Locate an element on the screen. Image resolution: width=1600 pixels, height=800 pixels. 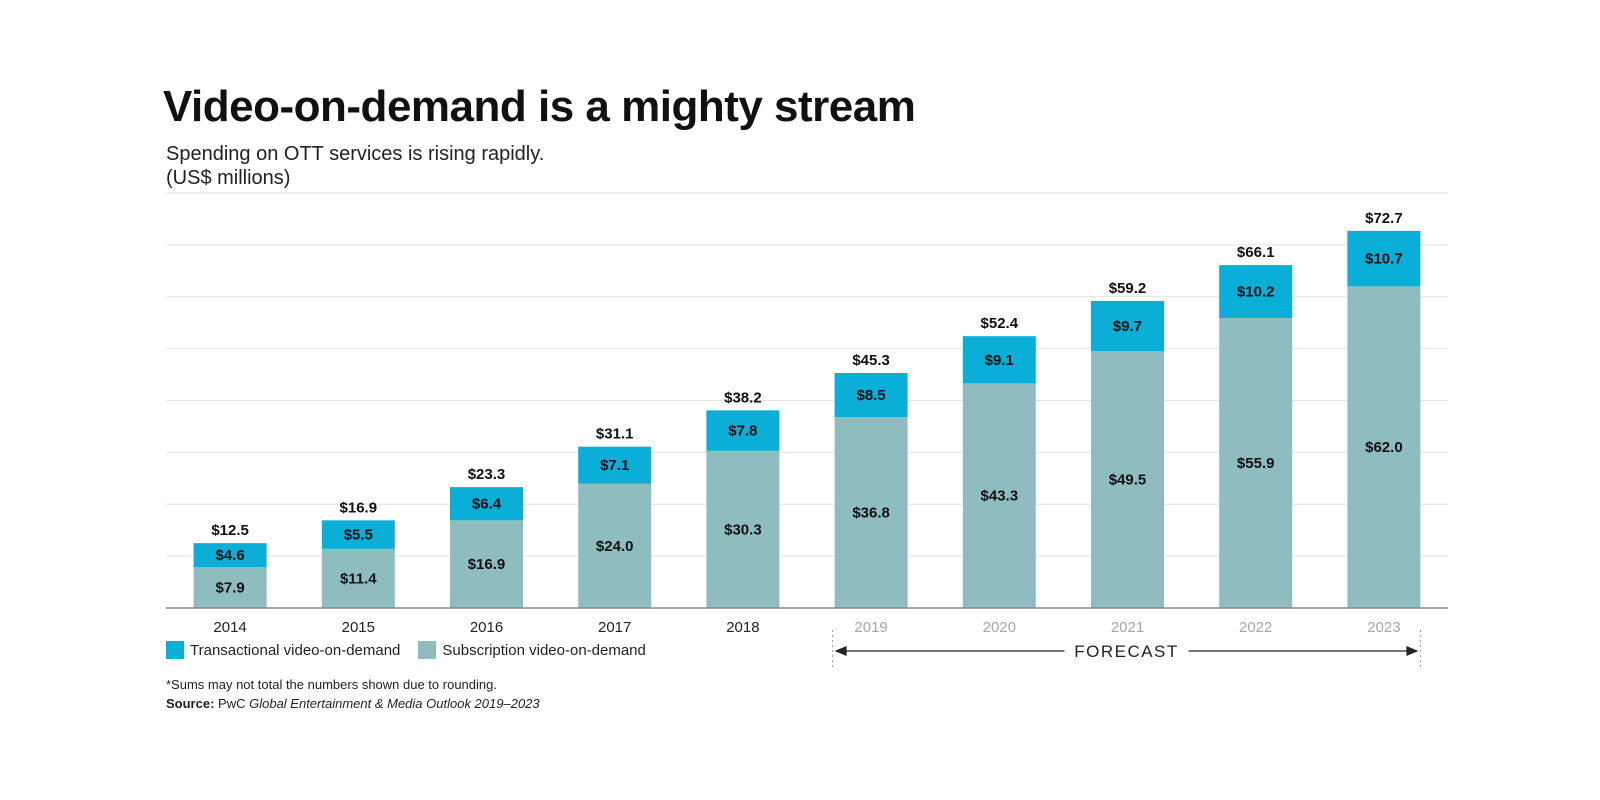
bar-label-subscription: $49.5 is located at coordinates (1128, 480).